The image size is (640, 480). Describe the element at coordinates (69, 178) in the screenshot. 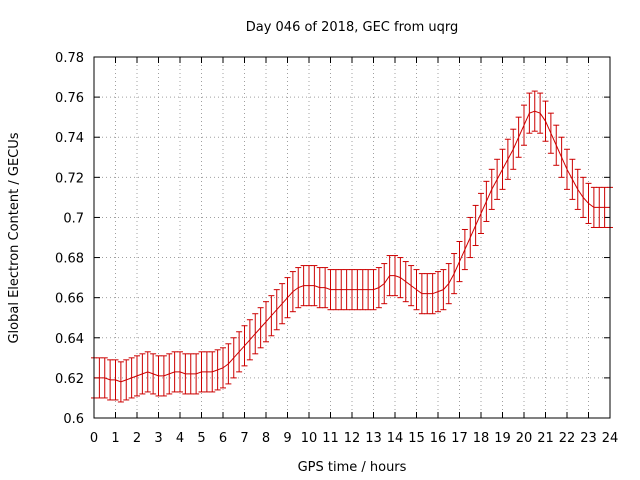

I see `y-tick-label: 0.72` at that location.